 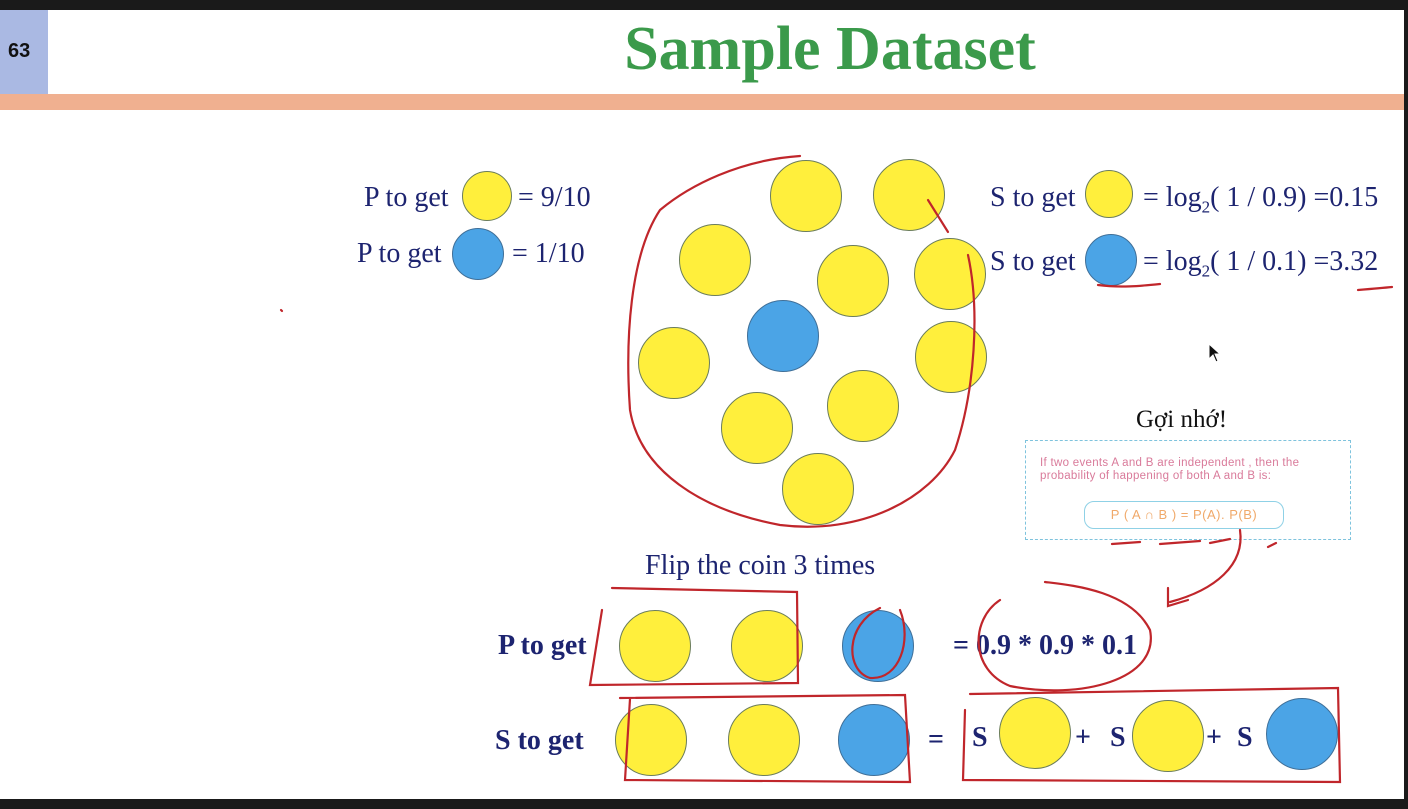 I want to click on sample-blue-ball, so click(x=783, y=336).